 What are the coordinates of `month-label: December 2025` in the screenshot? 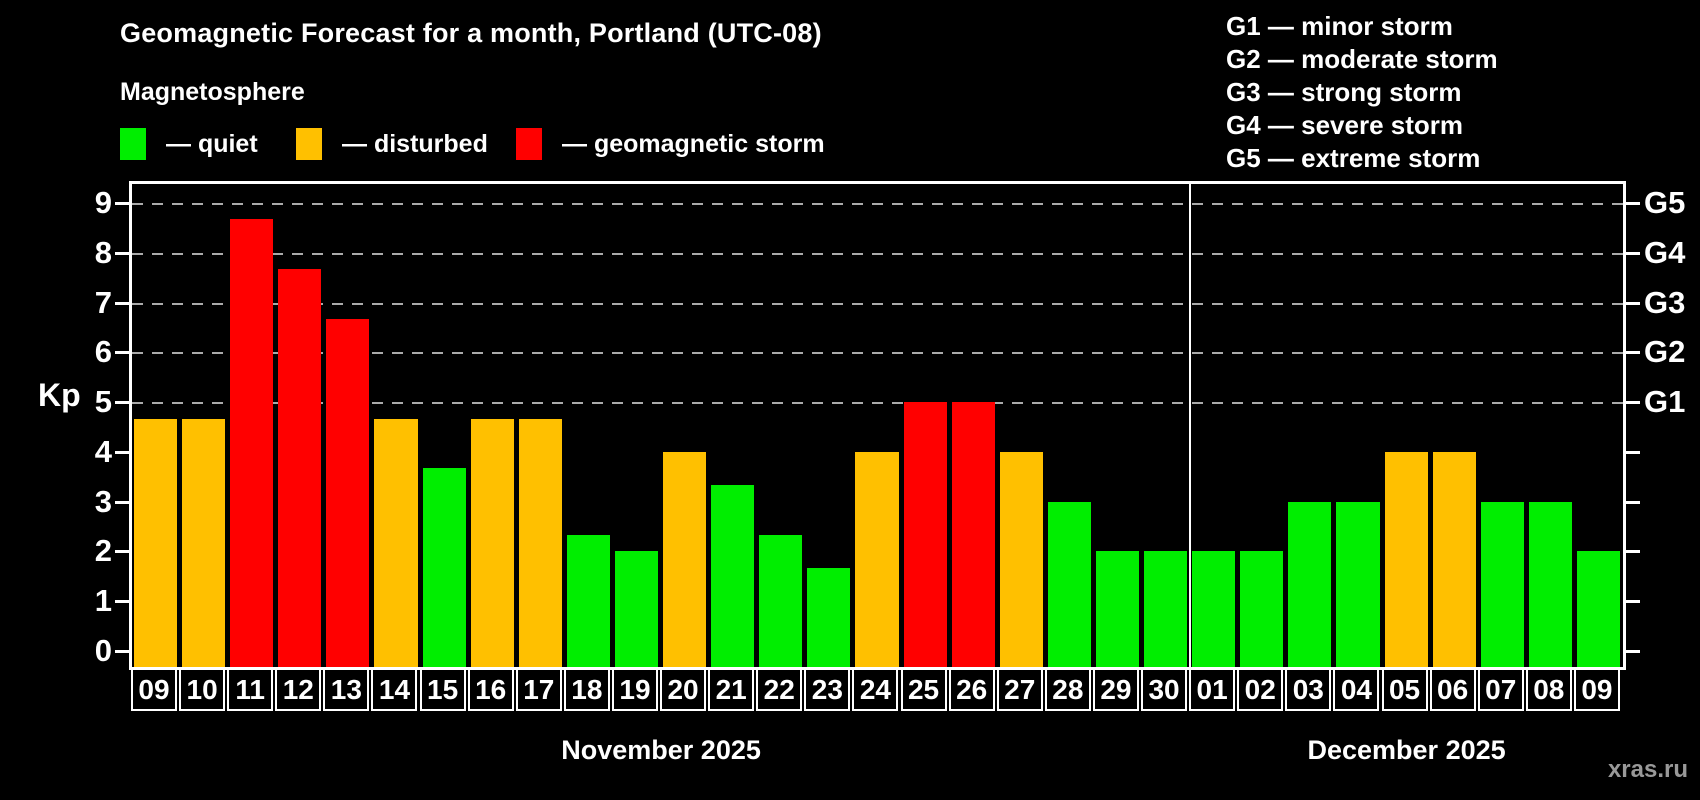 It's located at (1406, 750).